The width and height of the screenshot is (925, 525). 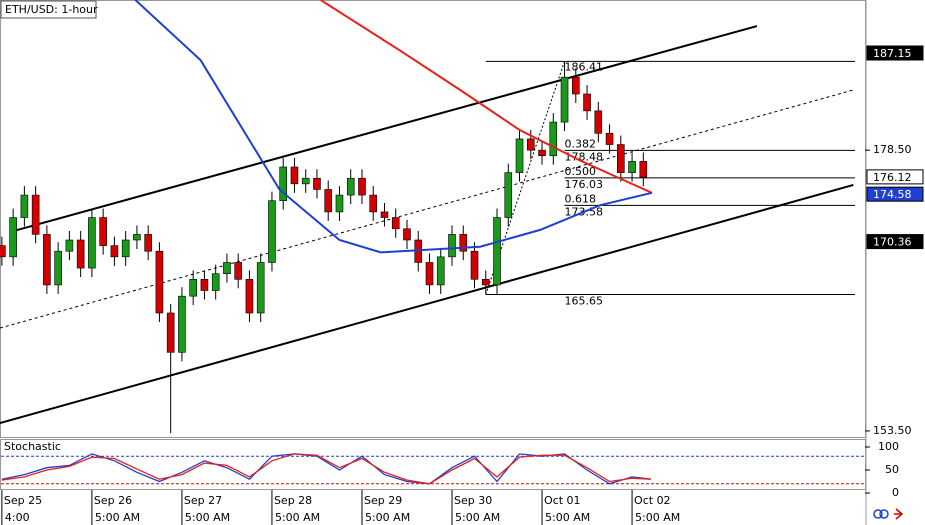 I want to click on x-tick-time: 4:00, so click(x=17, y=517).